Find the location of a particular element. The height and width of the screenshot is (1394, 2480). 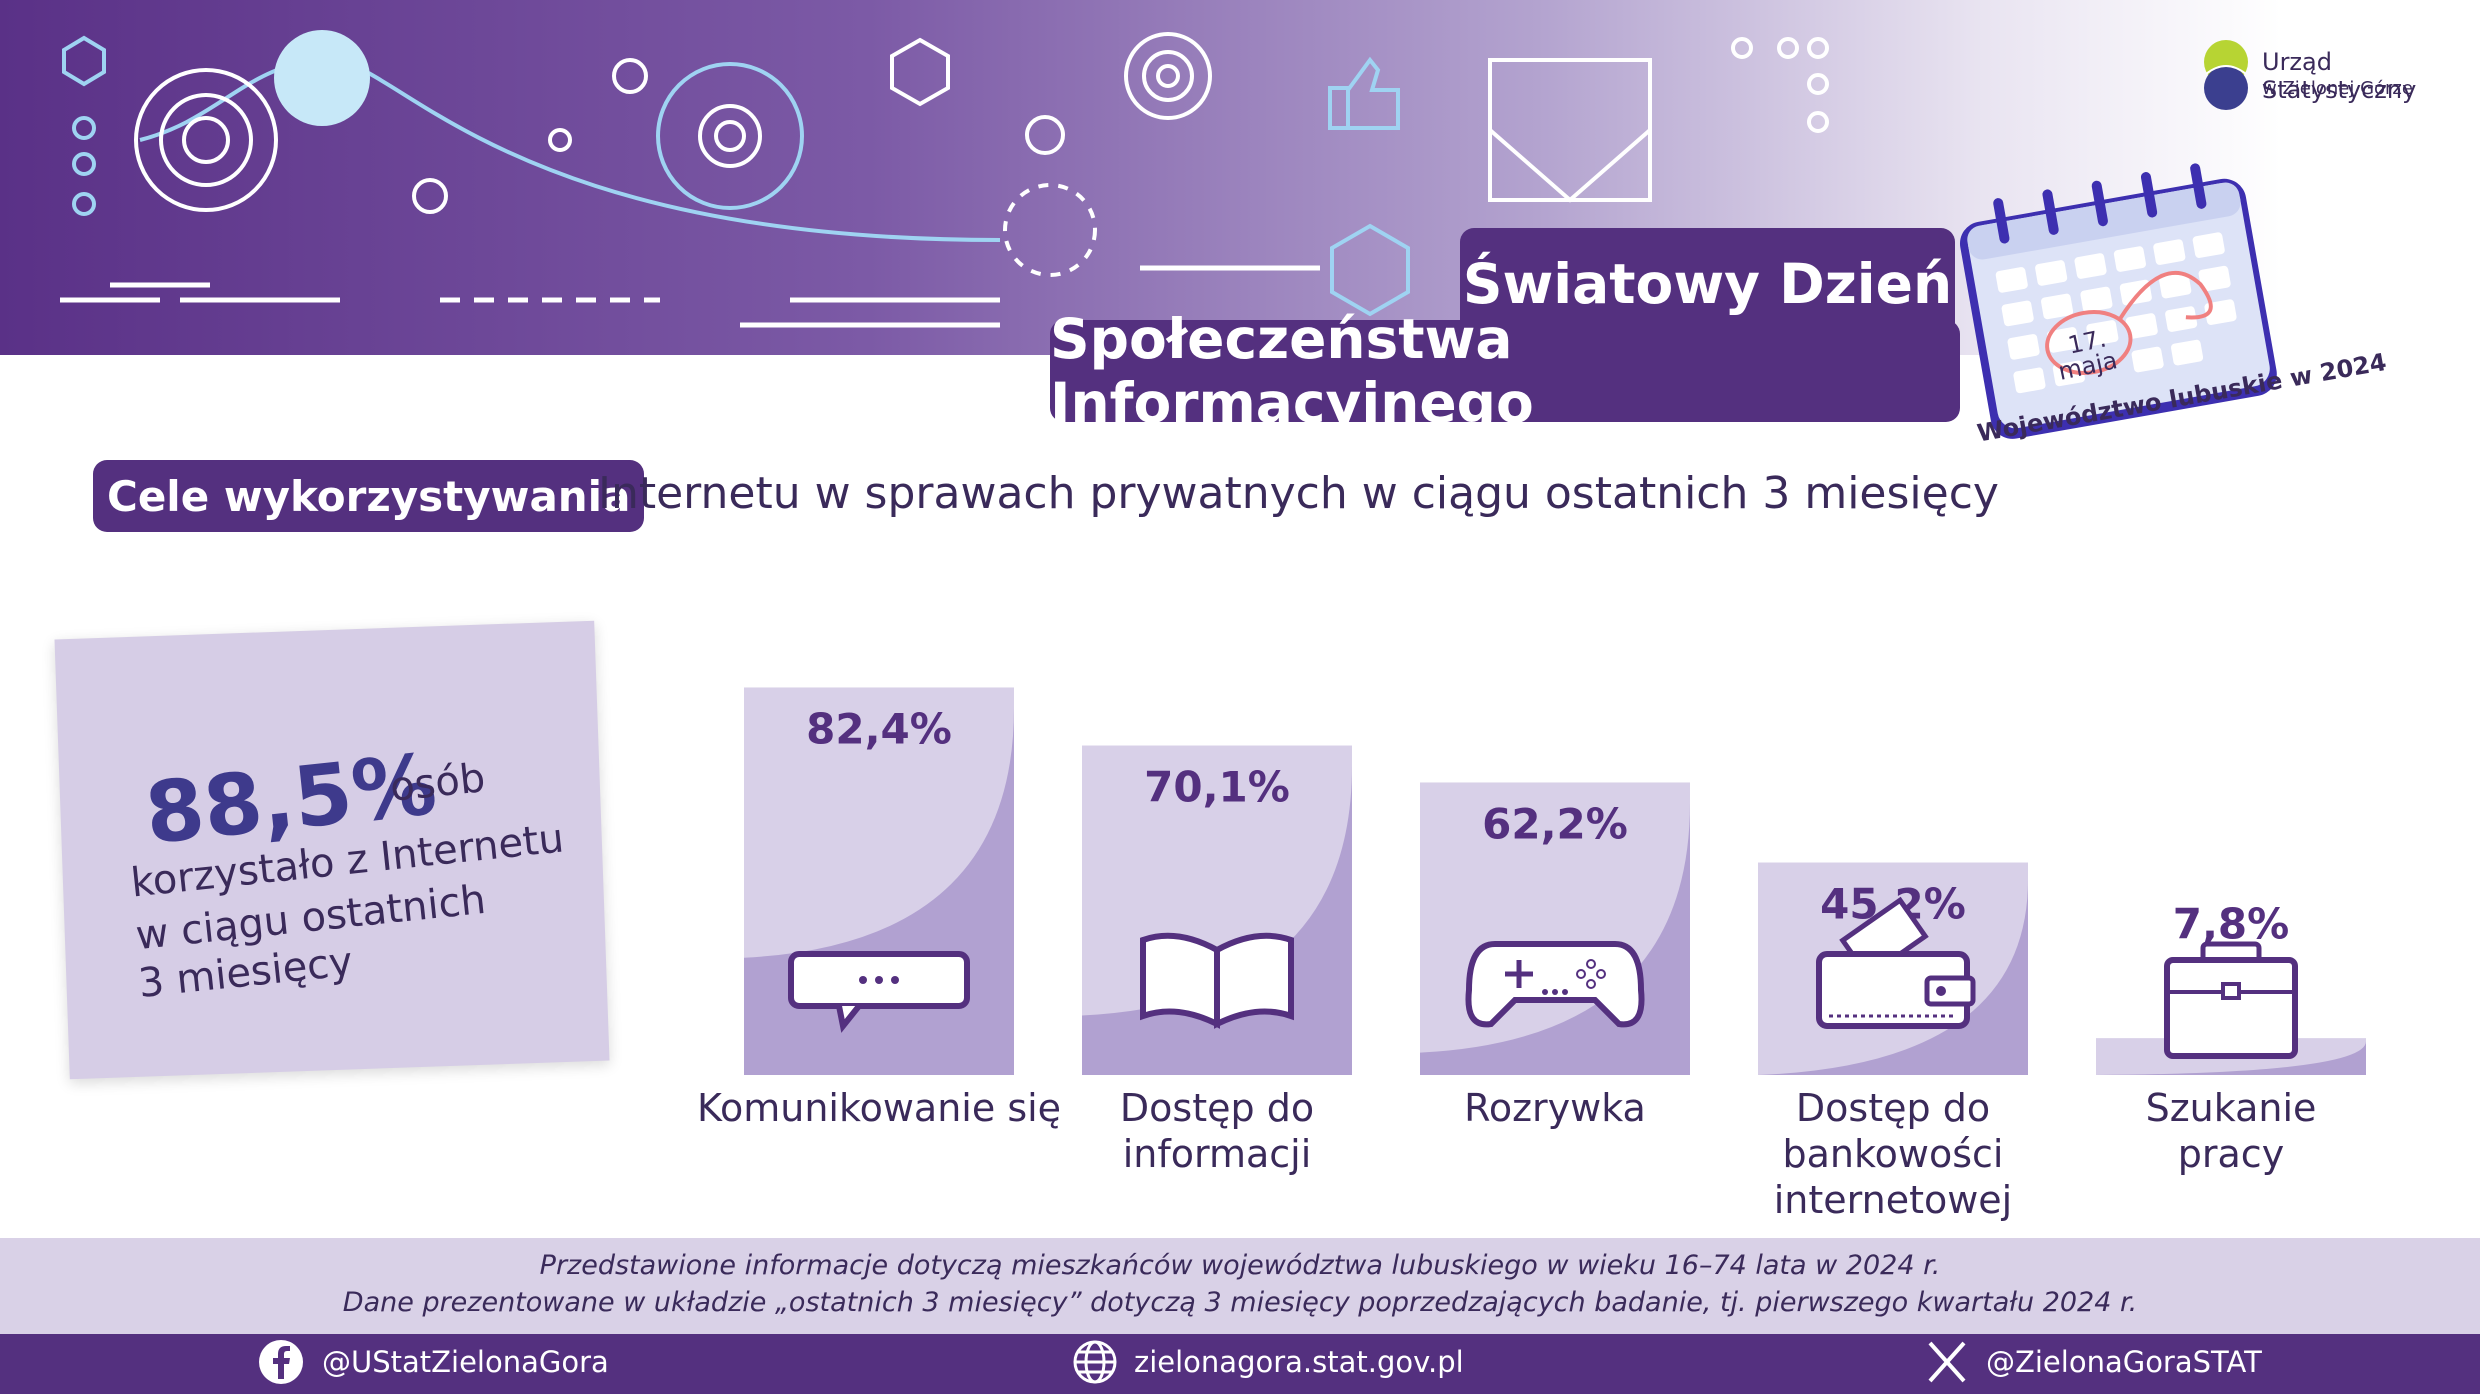

category-label: Komunikowanie się is located at coordinates (879, 1108).